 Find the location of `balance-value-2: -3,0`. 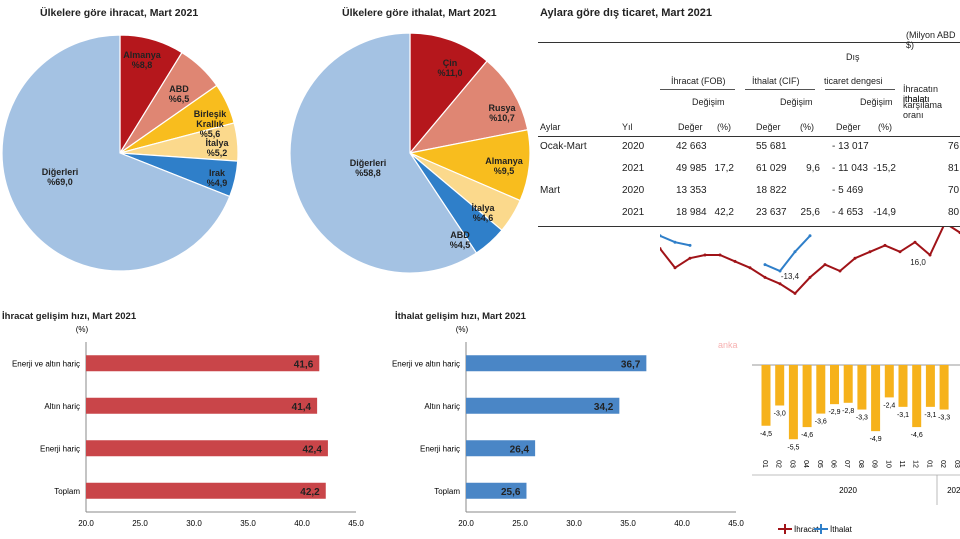

balance-value-2: -3,0 is located at coordinates (780, 414).